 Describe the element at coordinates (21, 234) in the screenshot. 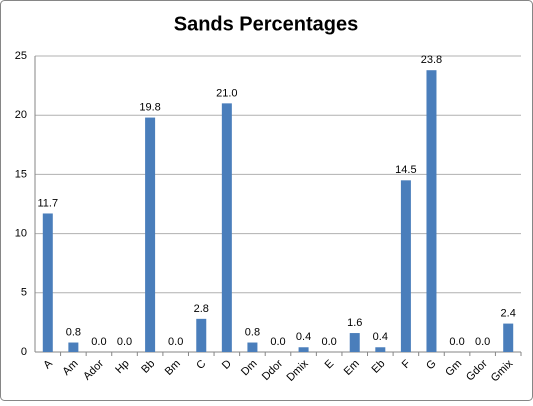

I see `y-tick-label: 10` at that location.